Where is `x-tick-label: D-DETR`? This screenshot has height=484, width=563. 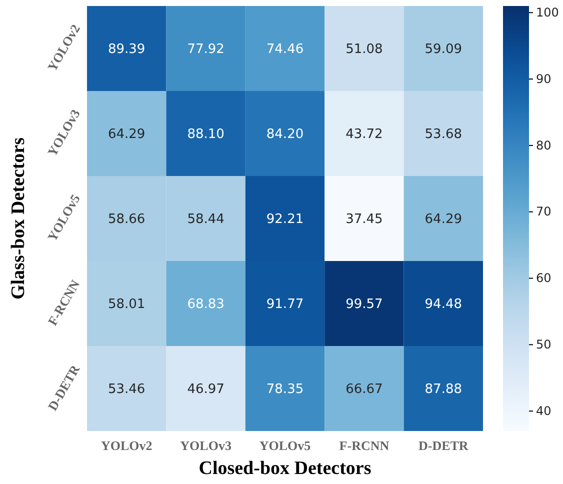
x-tick-label: D-DETR is located at coordinates (443, 446).